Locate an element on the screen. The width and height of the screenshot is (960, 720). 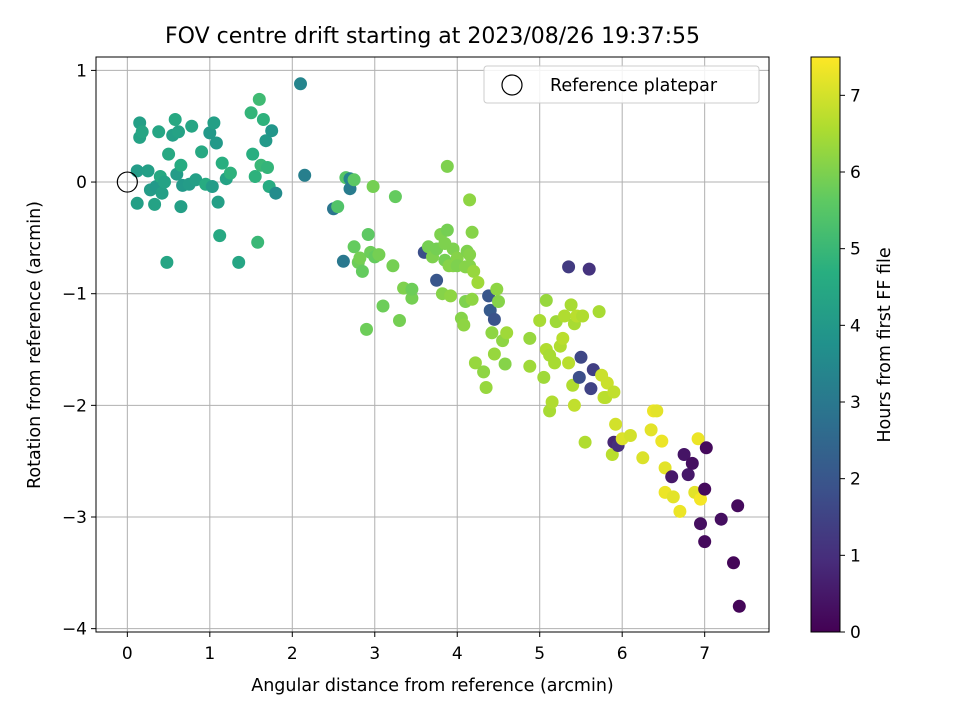
y-tick-label: 0 is located at coordinates (81, 183).